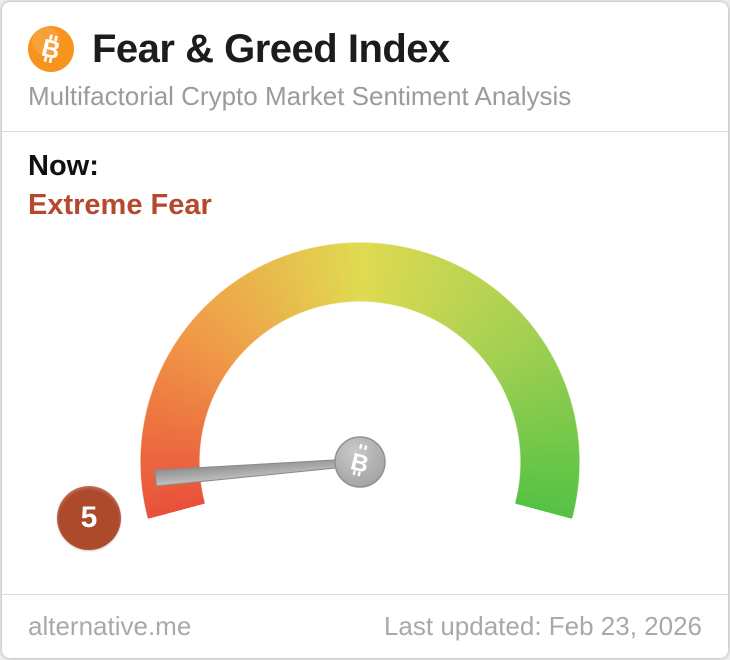 This screenshot has height=660, width=730. Describe the element at coordinates (365, 131) in the screenshot. I see `header-divider` at that location.